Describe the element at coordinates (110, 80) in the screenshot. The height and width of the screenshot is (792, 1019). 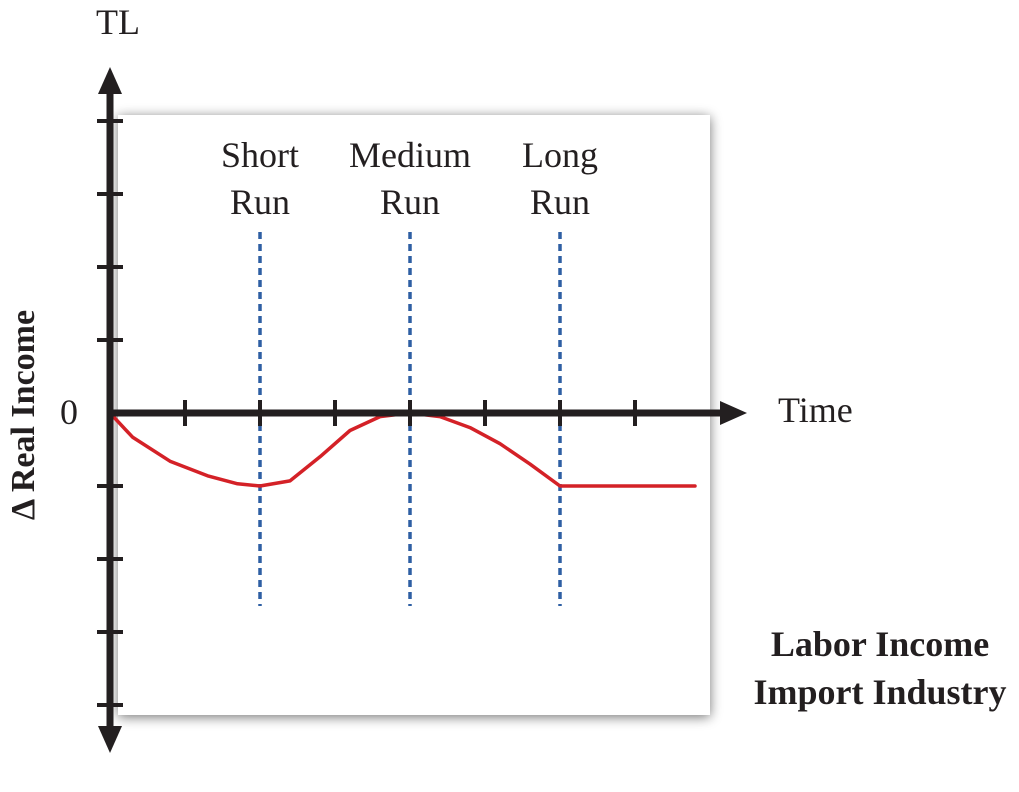
I see `y-axis-arrow-up` at that location.